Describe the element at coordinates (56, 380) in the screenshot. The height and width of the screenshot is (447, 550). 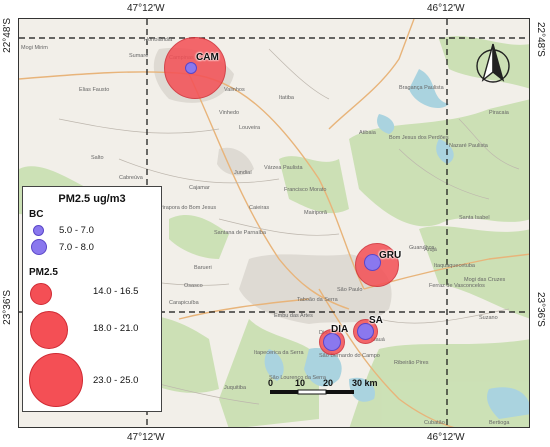
I see `legend-pm25-large-symbol` at that location.